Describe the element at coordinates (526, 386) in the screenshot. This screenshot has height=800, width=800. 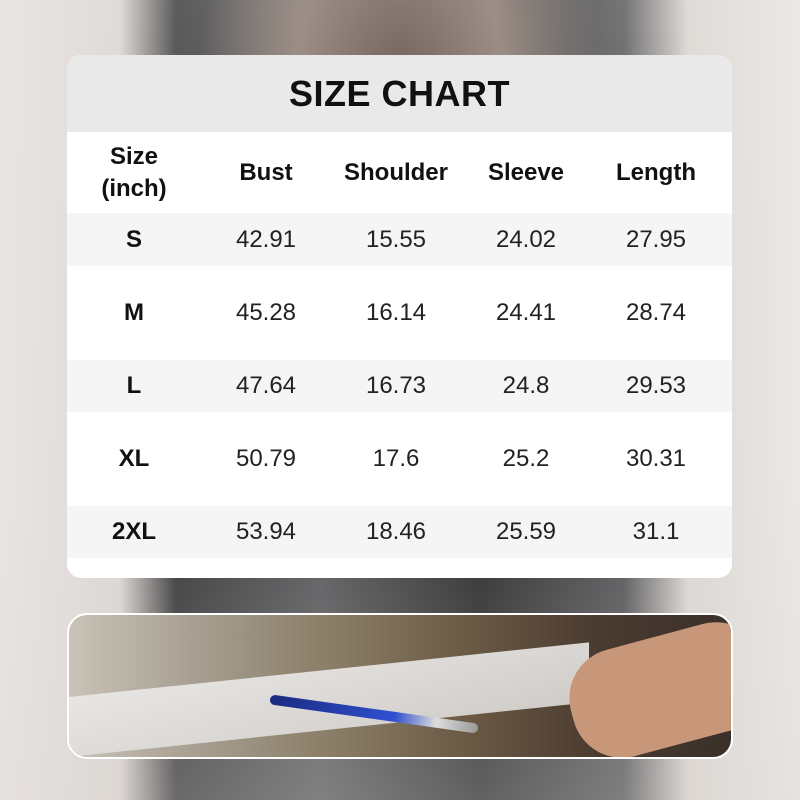
I see `sleeve-value: 24.8` at that location.